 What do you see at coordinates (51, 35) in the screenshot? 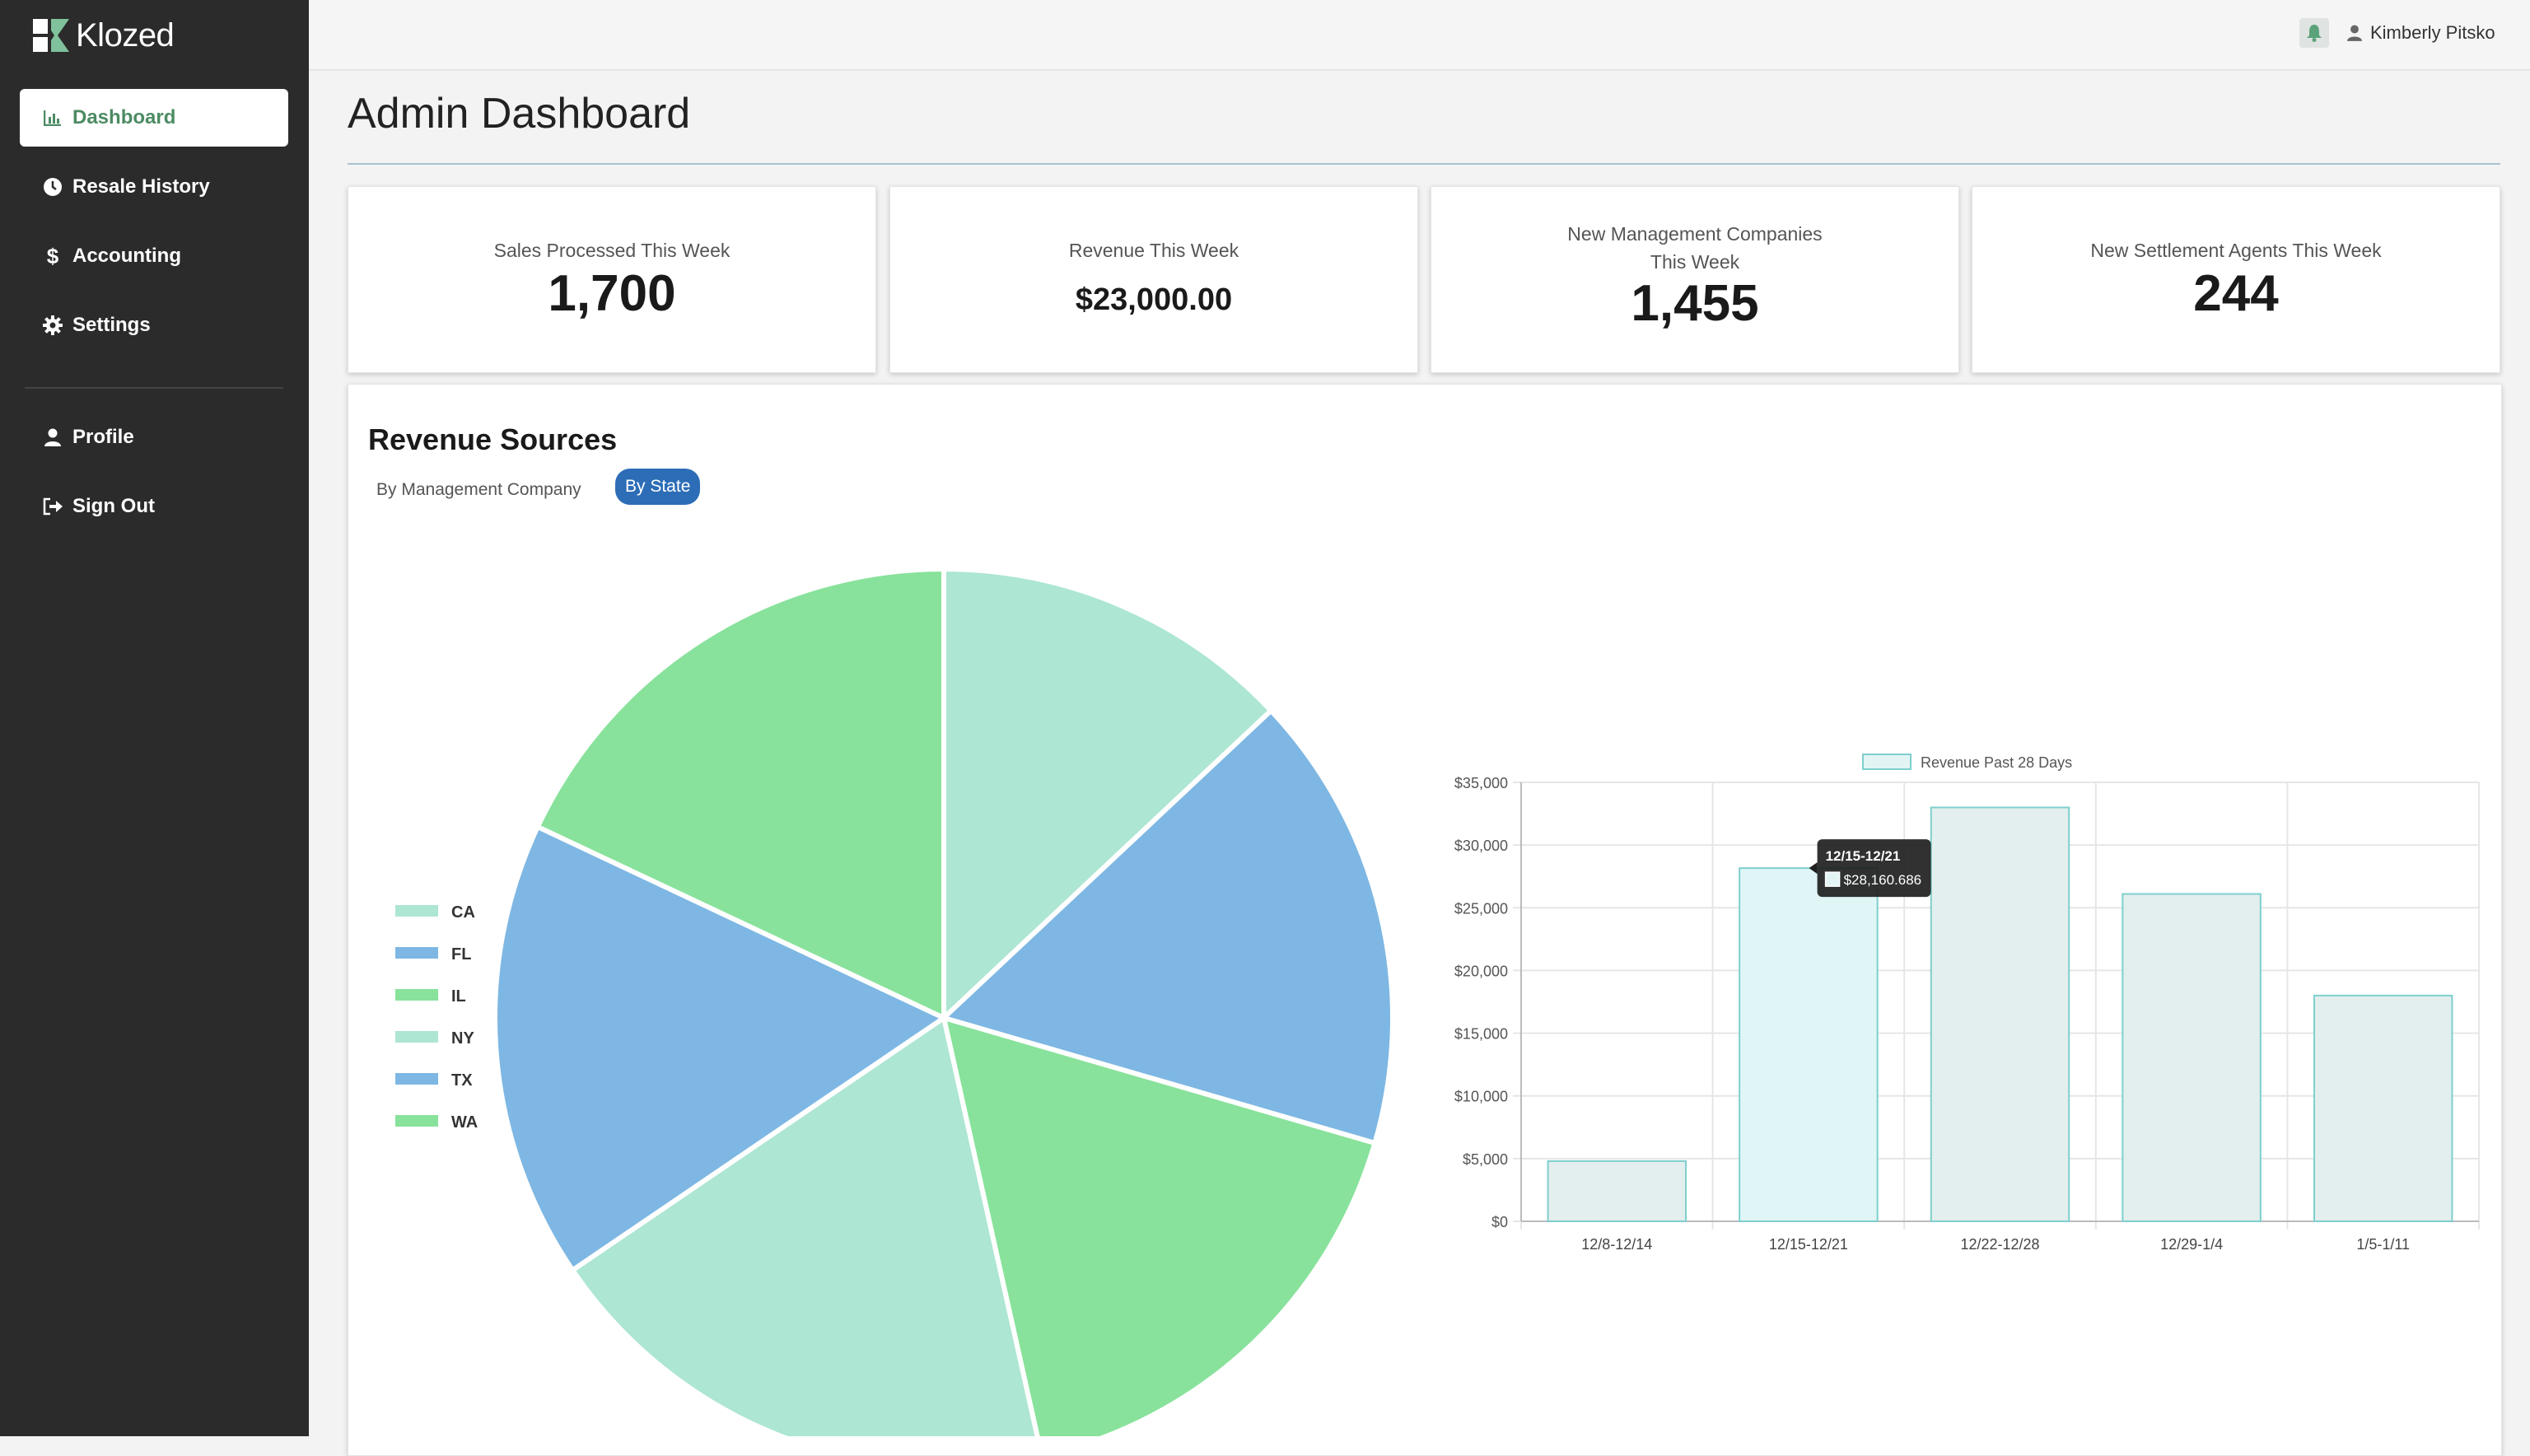
I see `klozed-logo-icon` at bounding box center [51, 35].